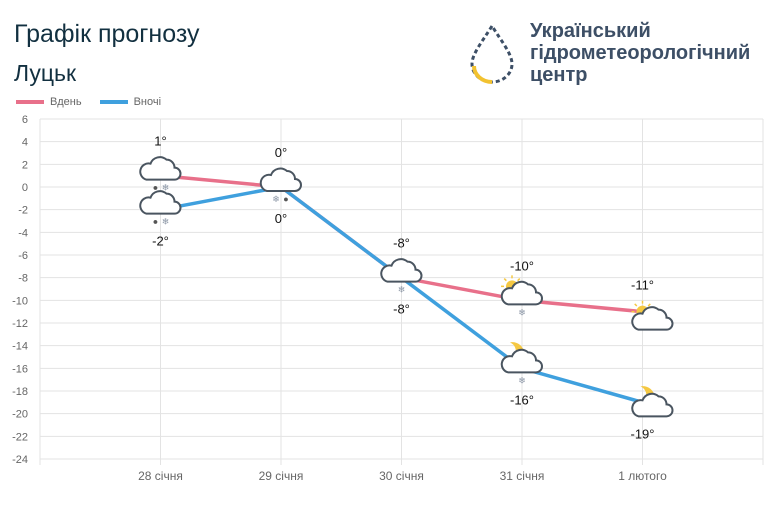  I want to click on legend-swatch-night, so click(113, 102).